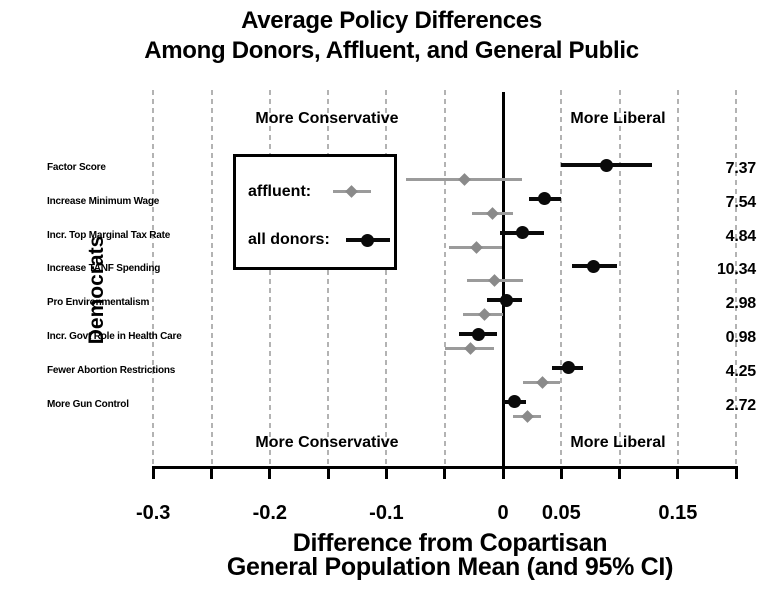  I want to click on policy-label: Pro Environmentalism, so click(98, 303).